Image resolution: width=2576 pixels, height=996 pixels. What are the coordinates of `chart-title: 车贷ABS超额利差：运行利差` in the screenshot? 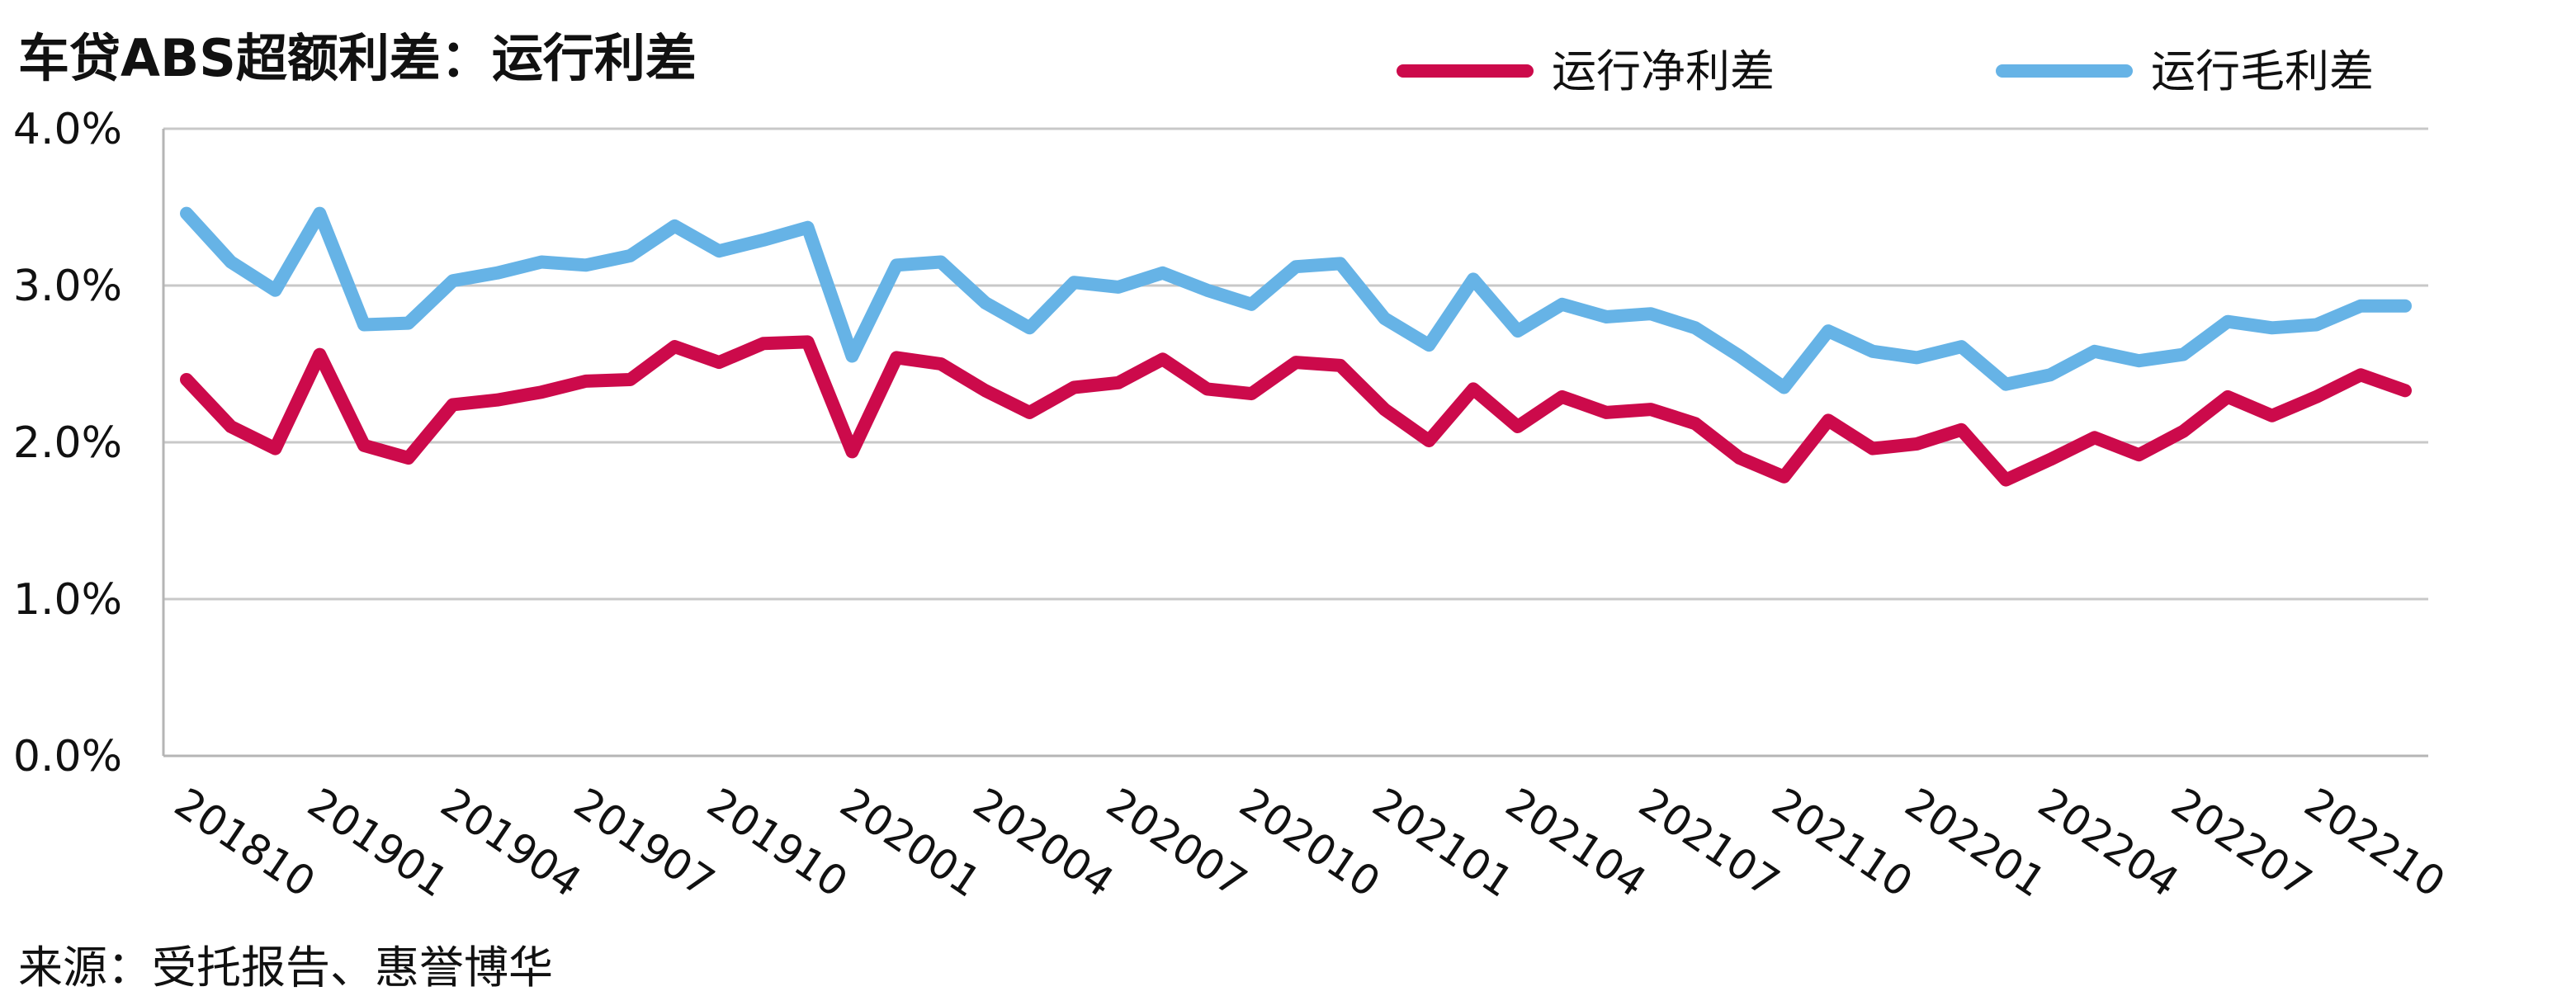 It's located at (357, 58).